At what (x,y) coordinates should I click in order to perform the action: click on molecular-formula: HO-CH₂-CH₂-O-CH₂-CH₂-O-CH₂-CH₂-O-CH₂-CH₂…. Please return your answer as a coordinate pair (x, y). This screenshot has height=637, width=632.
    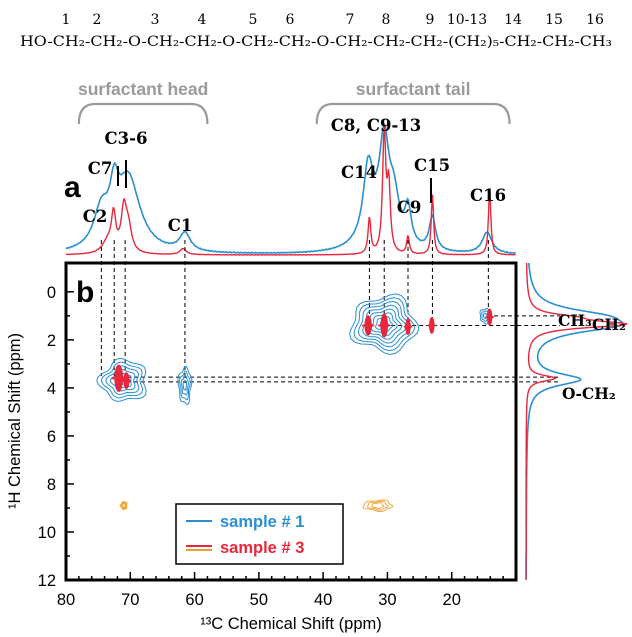
    Looking at the image, I should click on (316, 31).